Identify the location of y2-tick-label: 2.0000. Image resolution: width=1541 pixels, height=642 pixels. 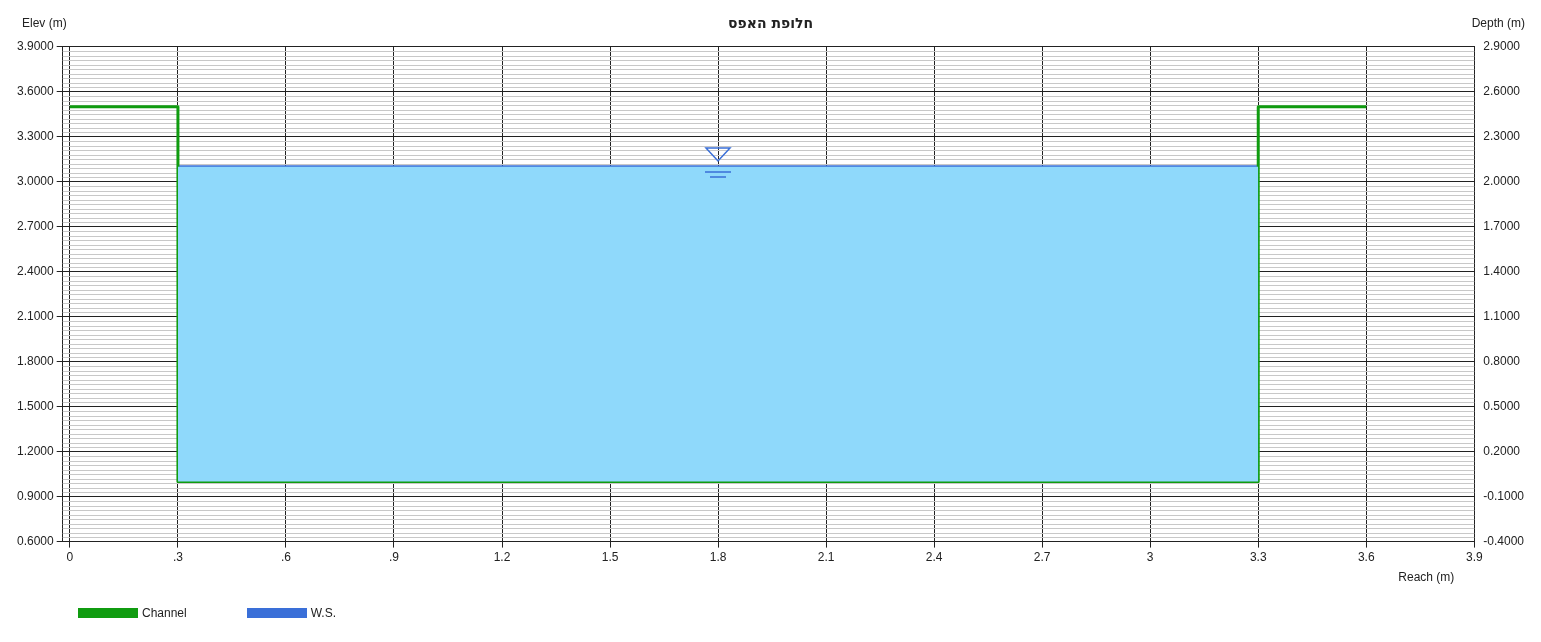
(1502, 181).